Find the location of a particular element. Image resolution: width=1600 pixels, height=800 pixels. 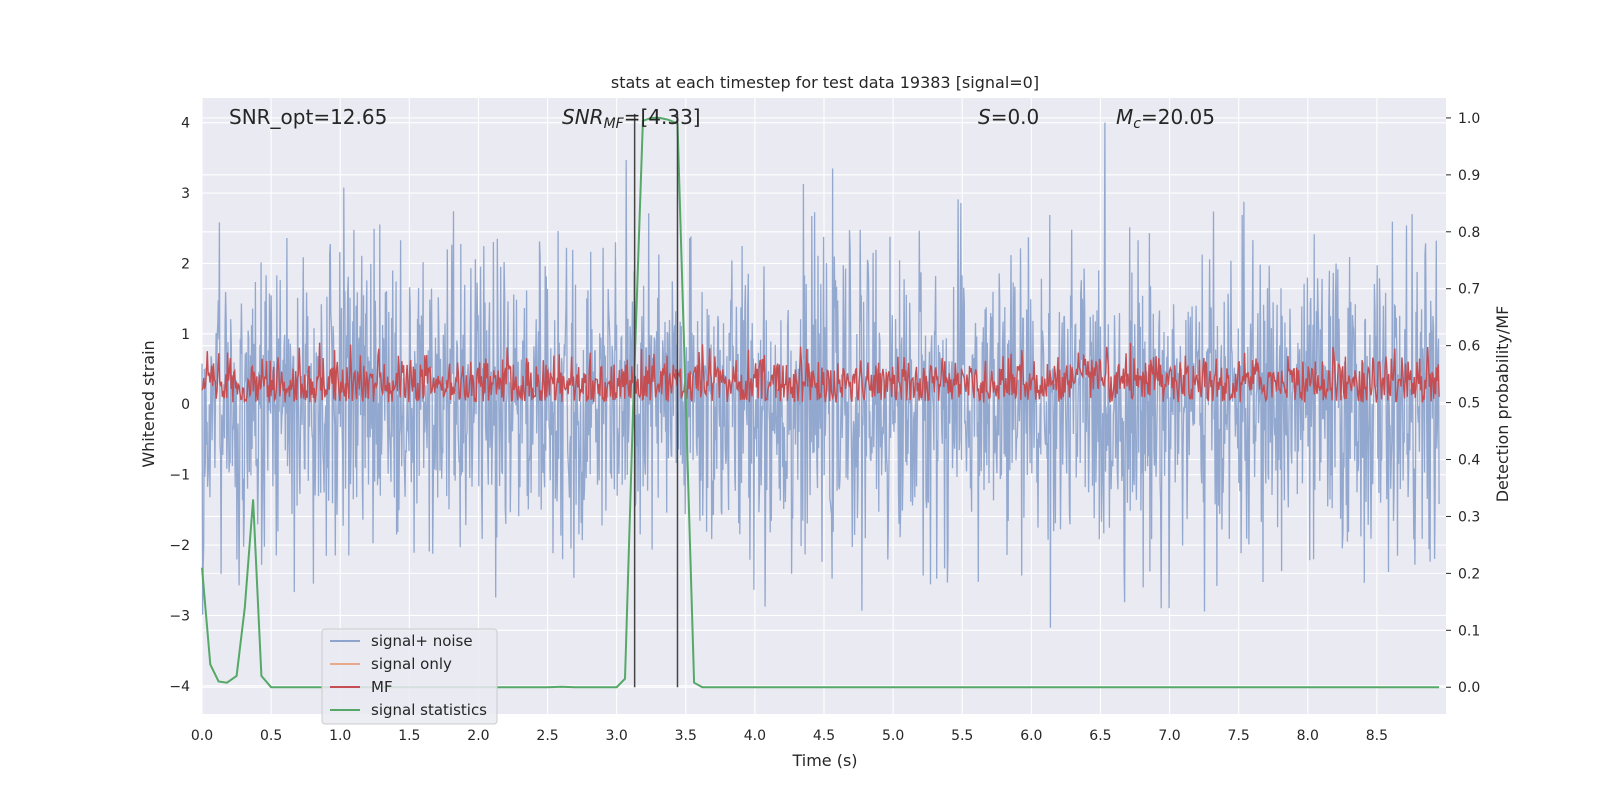

legend-label-signal-only: signal only is located at coordinates (411, 664).